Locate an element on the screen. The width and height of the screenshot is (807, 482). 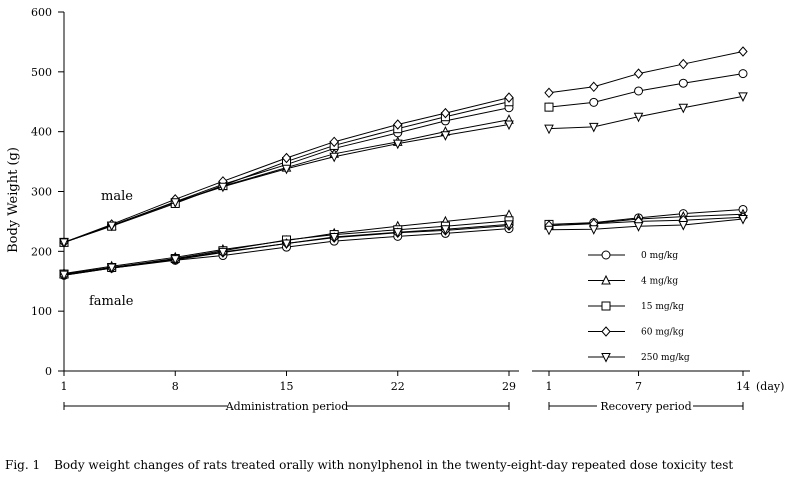
admin-period-label: Administration period is located at coordinates (287, 406).